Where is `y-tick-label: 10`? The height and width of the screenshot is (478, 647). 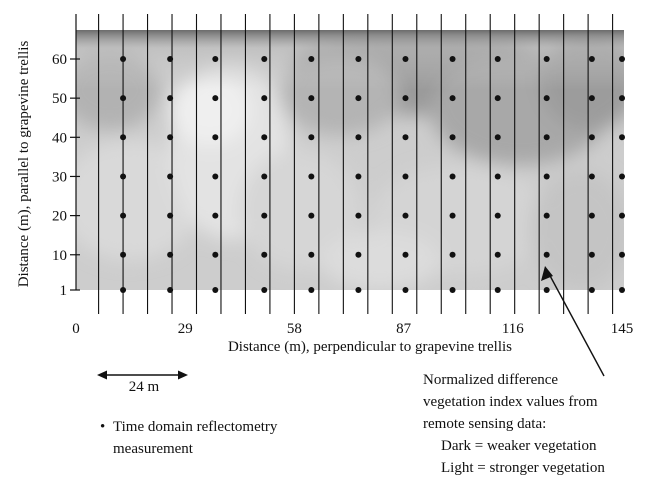 y-tick-label: 10 is located at coordinates (59, 256).